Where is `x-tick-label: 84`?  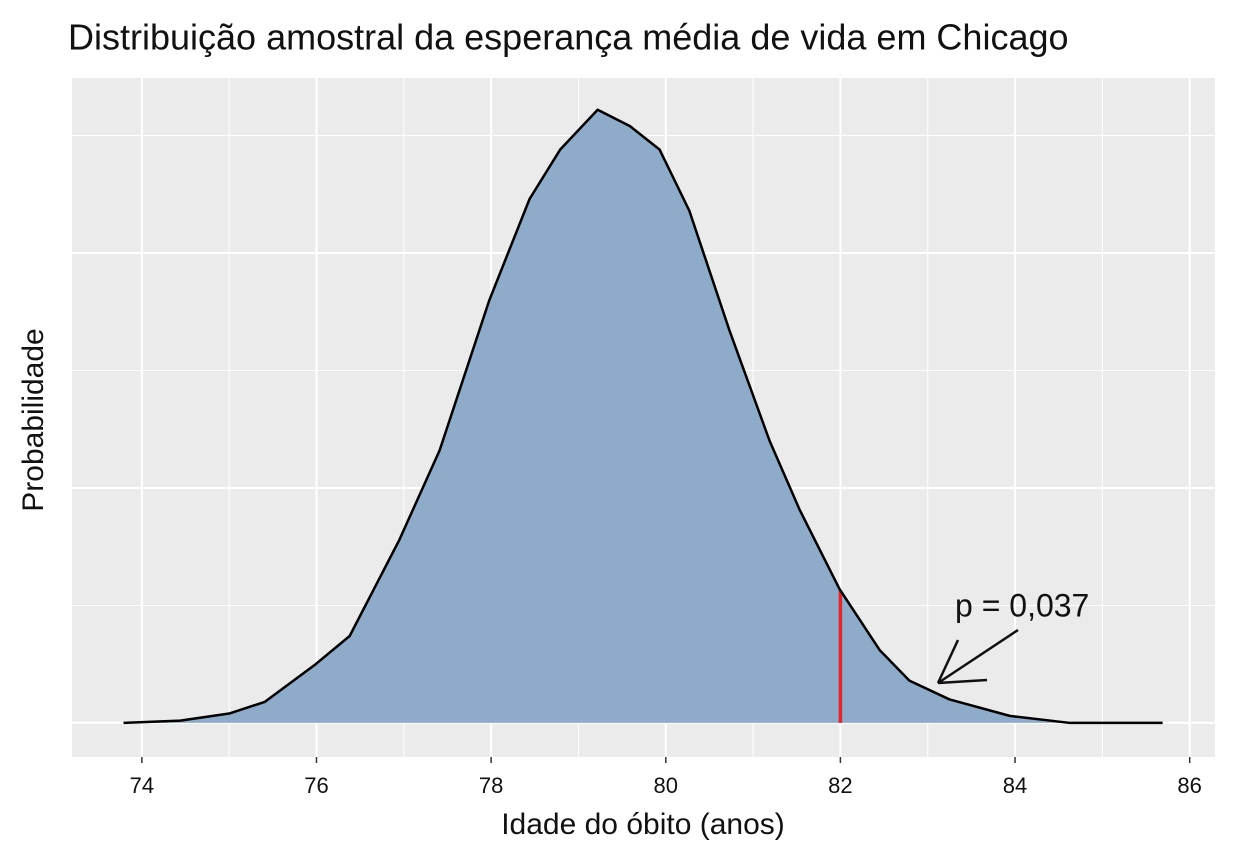 x-tick-label: 84 is located at coordinates (1015, 785).